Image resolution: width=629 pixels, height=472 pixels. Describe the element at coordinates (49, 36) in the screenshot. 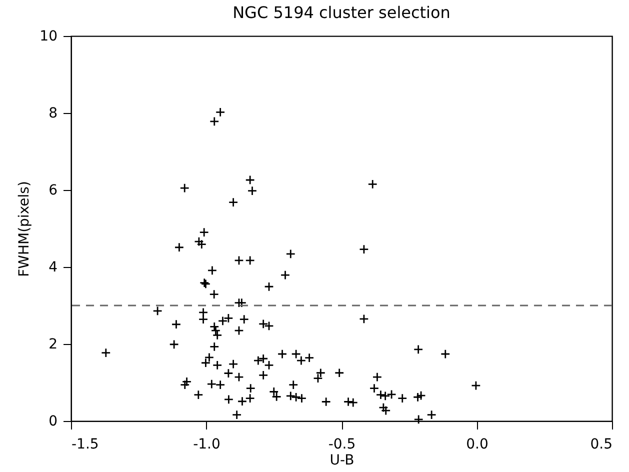

I see `y-tick-label: 10` at that location.